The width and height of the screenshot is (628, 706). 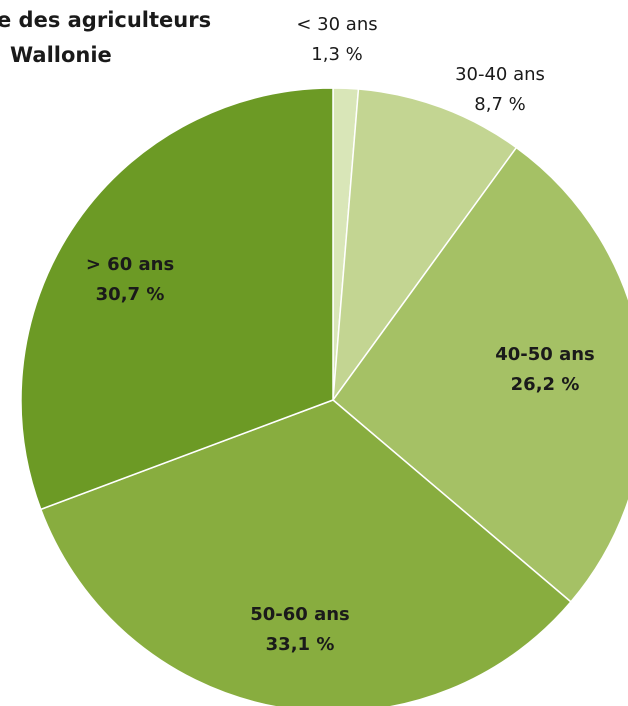 What do you see at coordinates (336, 24) in the screenshot?
I see `slice-label-1: < 30 ans` at bounding box center [336, 24].